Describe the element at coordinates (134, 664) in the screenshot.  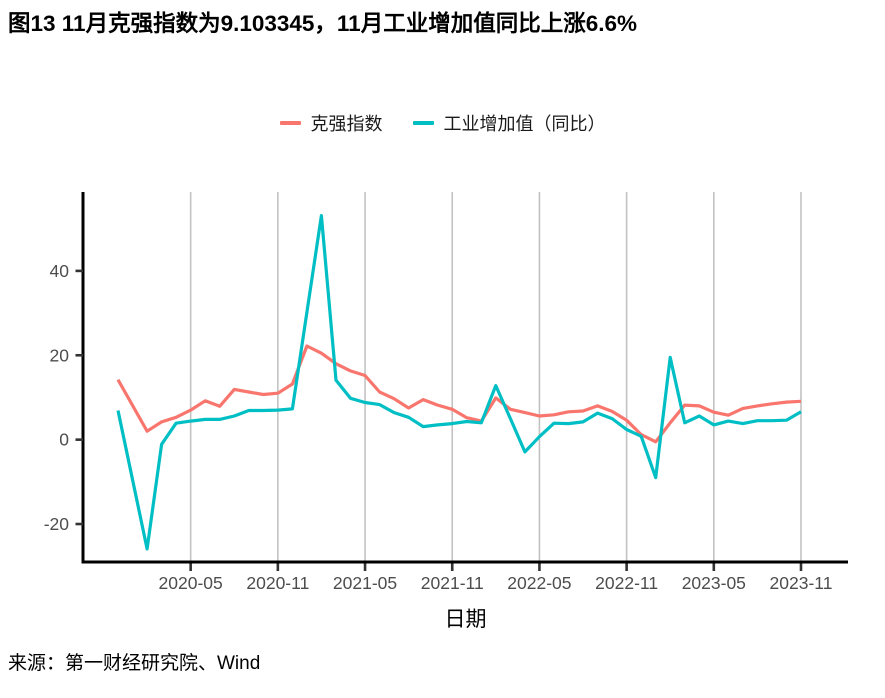
I see `source-note: 来源：第一财经研究院、Wind` at that location.